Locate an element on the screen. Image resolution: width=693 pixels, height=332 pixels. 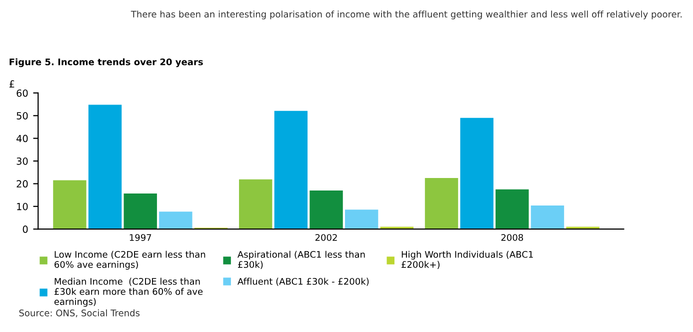
y-tick-label: 20 is located at coordinates (22, 184).